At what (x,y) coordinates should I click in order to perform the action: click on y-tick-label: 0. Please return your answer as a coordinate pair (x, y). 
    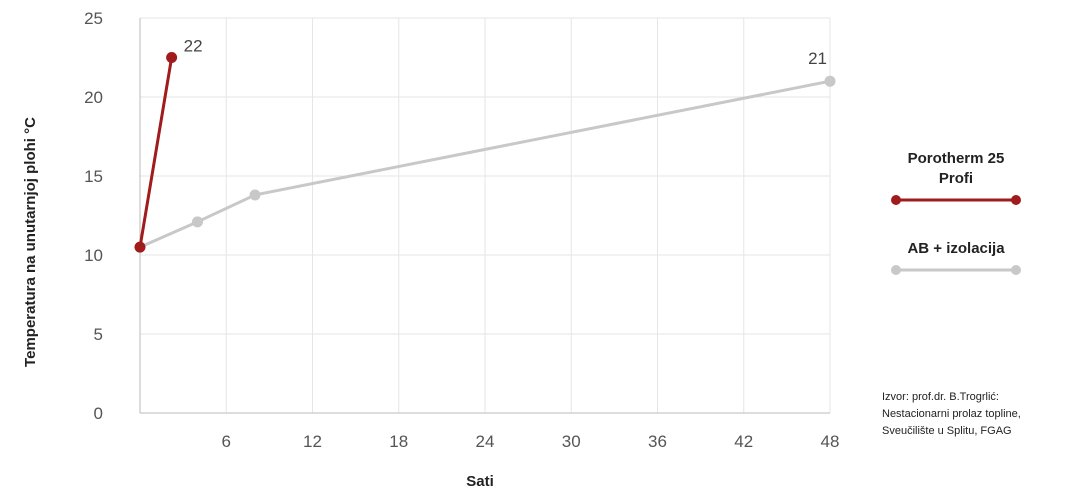
    Looking at the image, I should click on (98, 413).